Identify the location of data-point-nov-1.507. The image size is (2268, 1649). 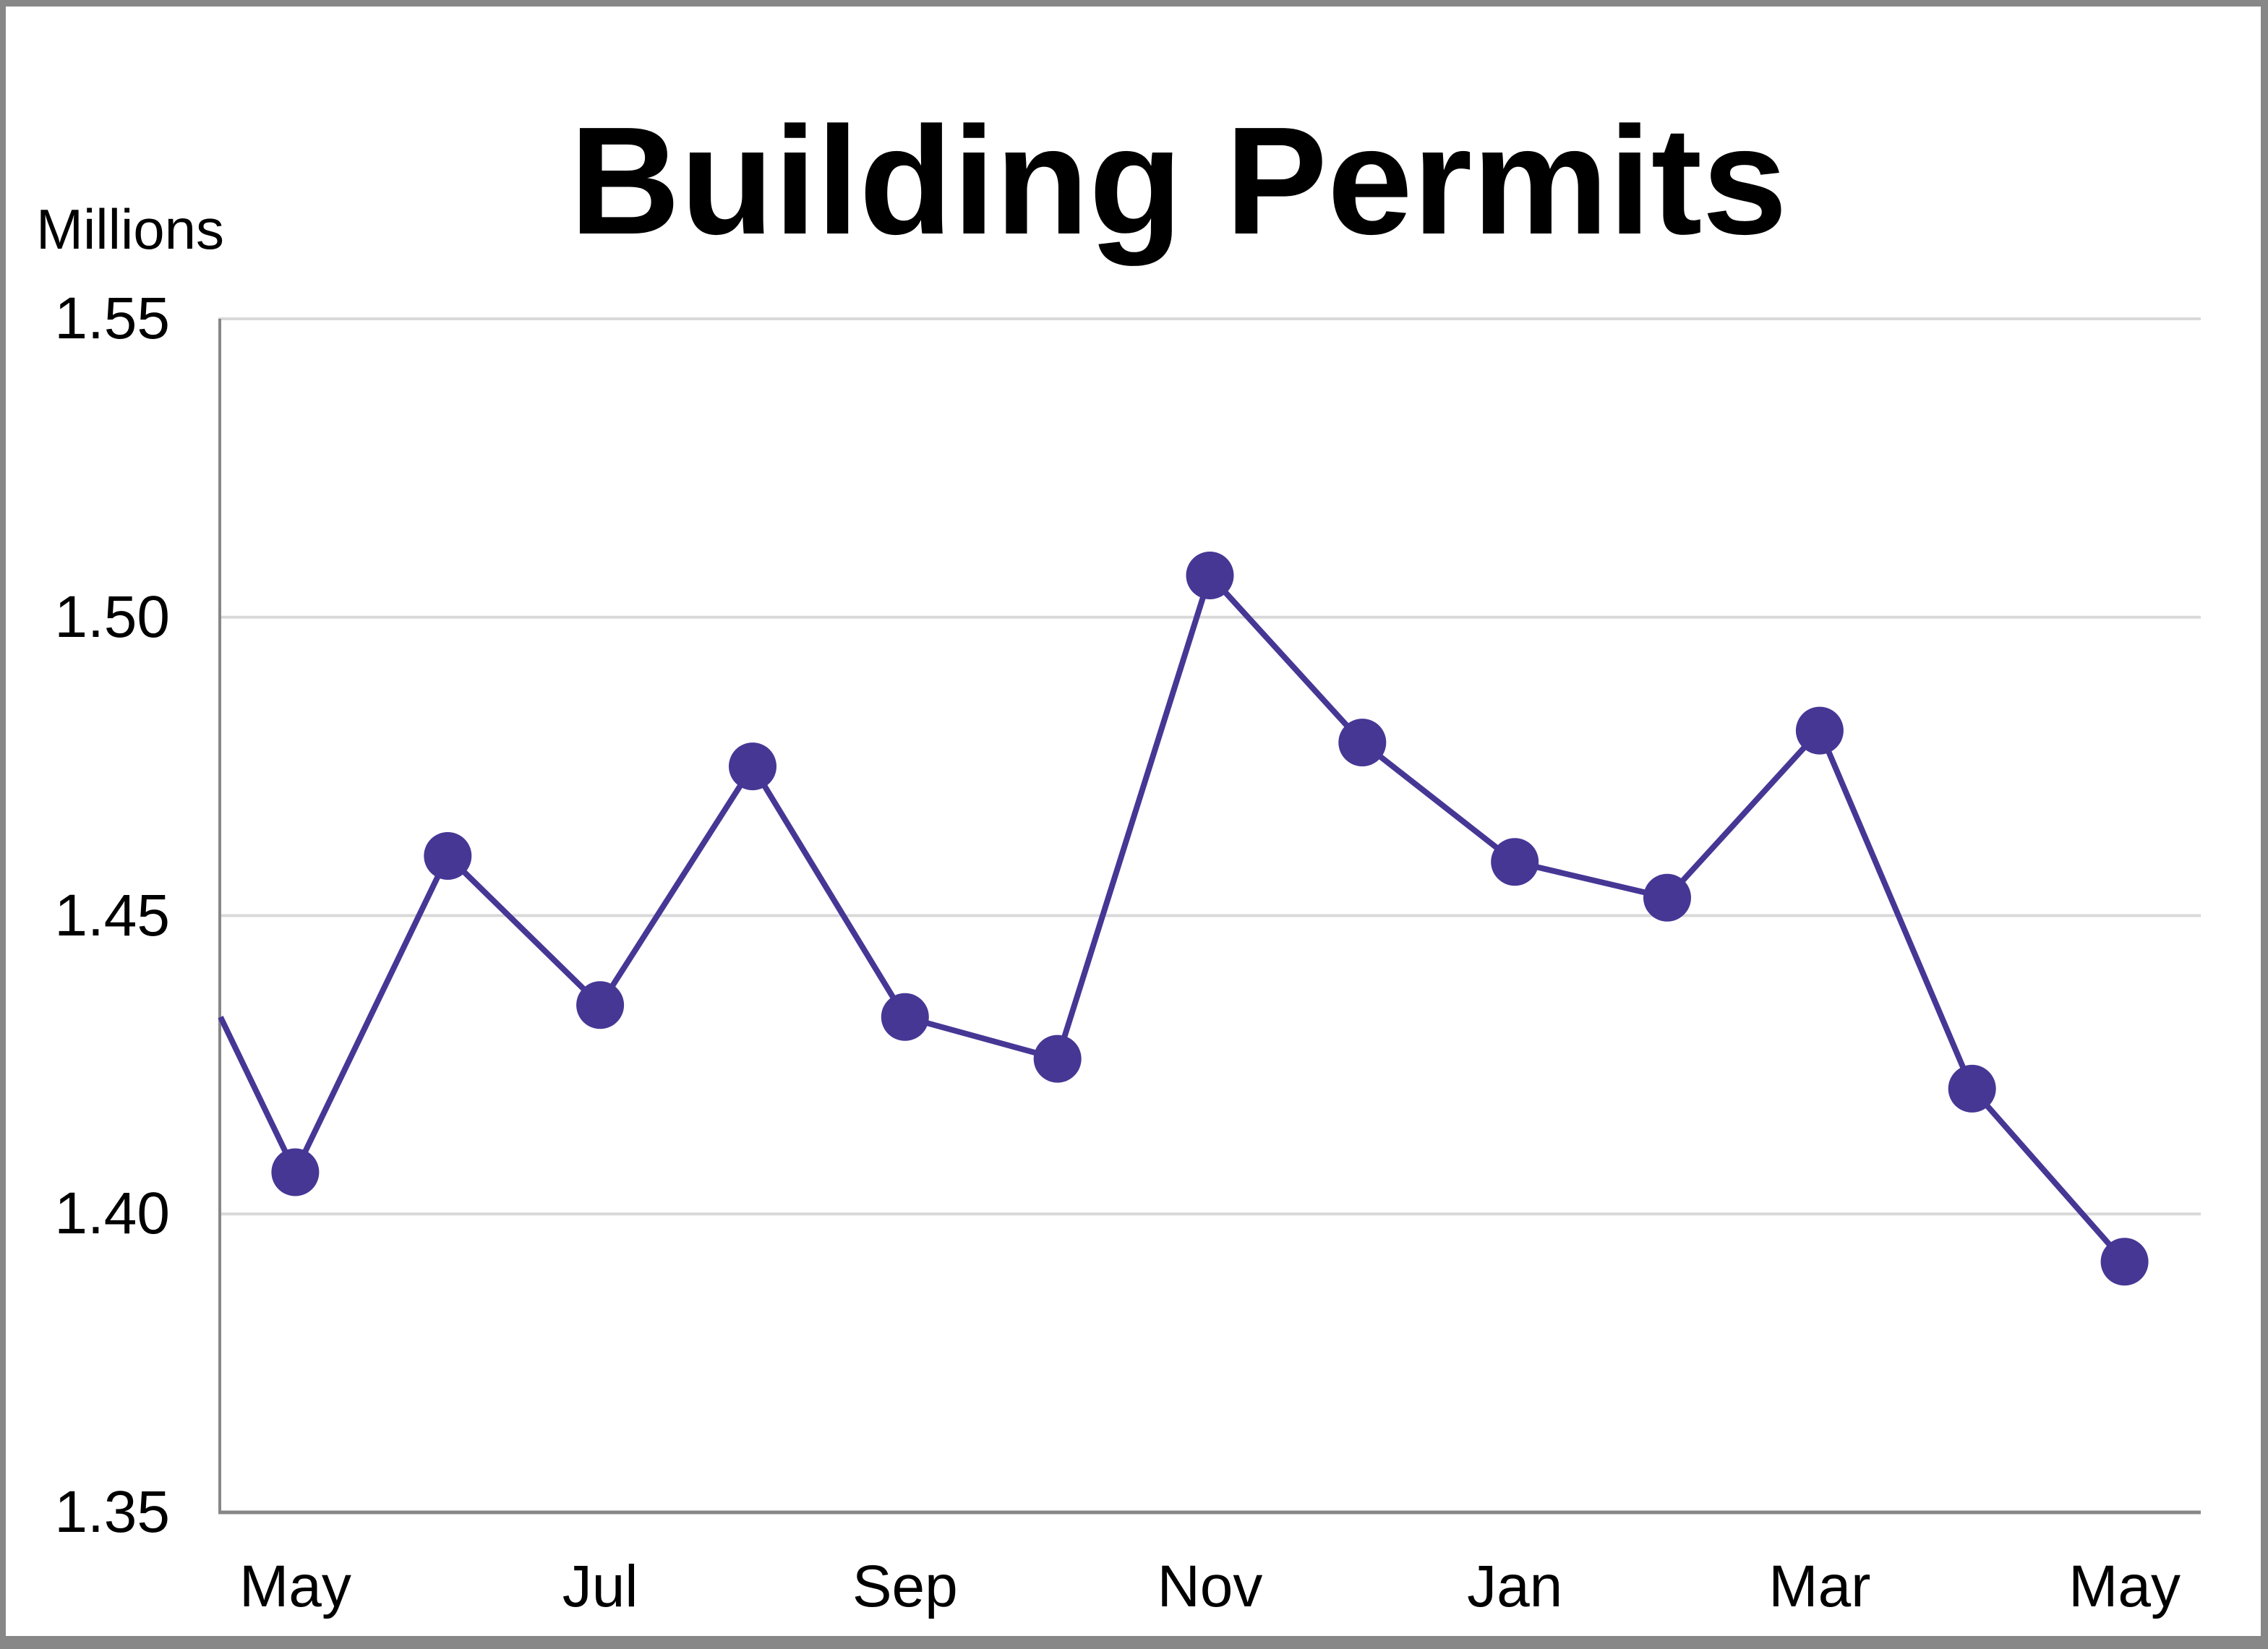
(1210, 575).